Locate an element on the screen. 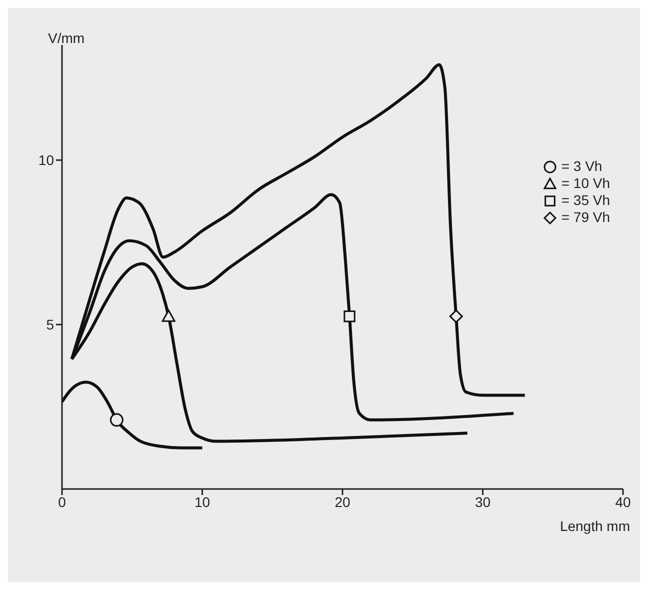  y-tick-label: 5 is located at coordinates (50, 324).